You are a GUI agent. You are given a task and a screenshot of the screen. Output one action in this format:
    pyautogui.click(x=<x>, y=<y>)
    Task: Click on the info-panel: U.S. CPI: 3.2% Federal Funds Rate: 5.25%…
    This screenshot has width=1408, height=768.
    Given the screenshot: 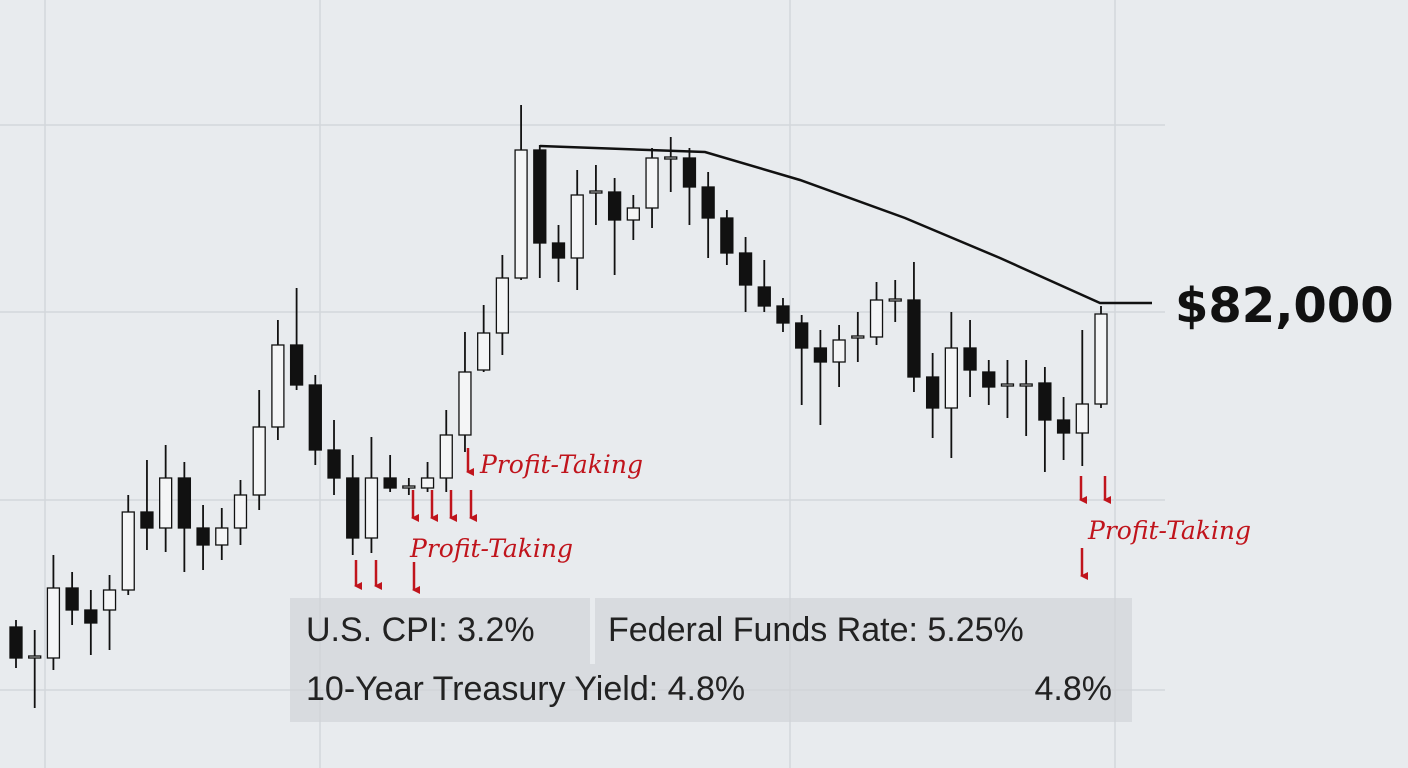 What is the action you would take?
    pyautogui.click(x=711, y=660)
    